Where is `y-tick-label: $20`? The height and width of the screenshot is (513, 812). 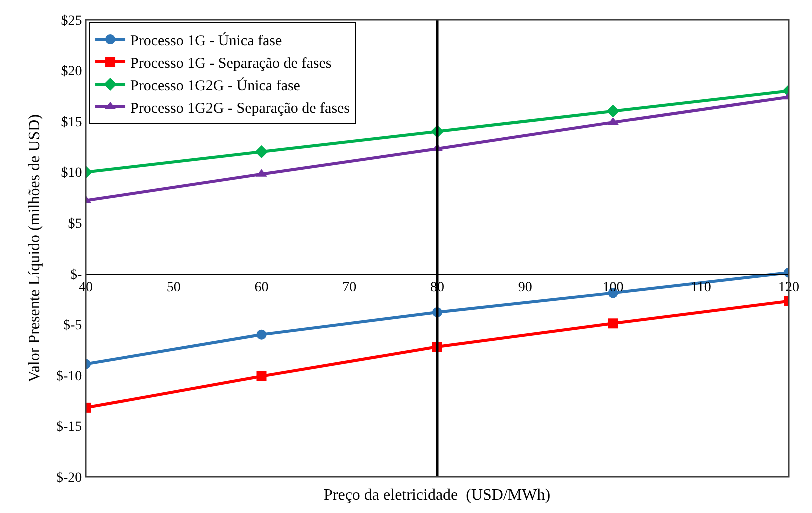 y-tick-label: $20 is located at coordinates (71, 72).